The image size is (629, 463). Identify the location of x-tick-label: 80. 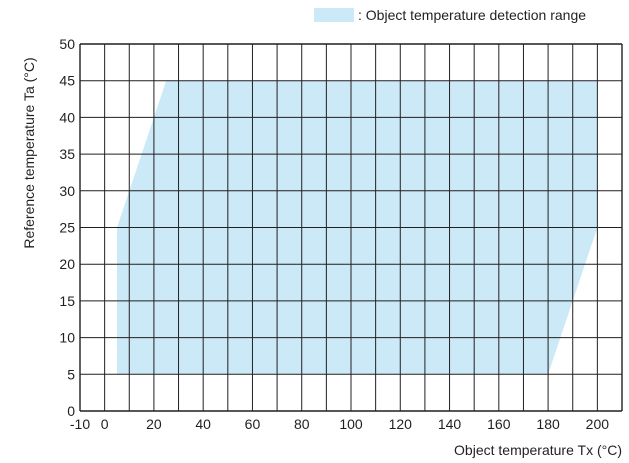
(302, 424).